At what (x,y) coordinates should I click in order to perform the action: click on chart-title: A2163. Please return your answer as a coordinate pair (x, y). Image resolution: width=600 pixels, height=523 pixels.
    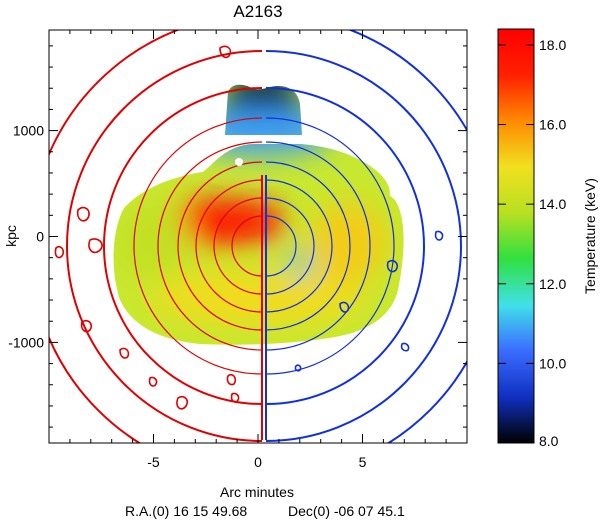
    Looking at the image, I should click on (257, 11).